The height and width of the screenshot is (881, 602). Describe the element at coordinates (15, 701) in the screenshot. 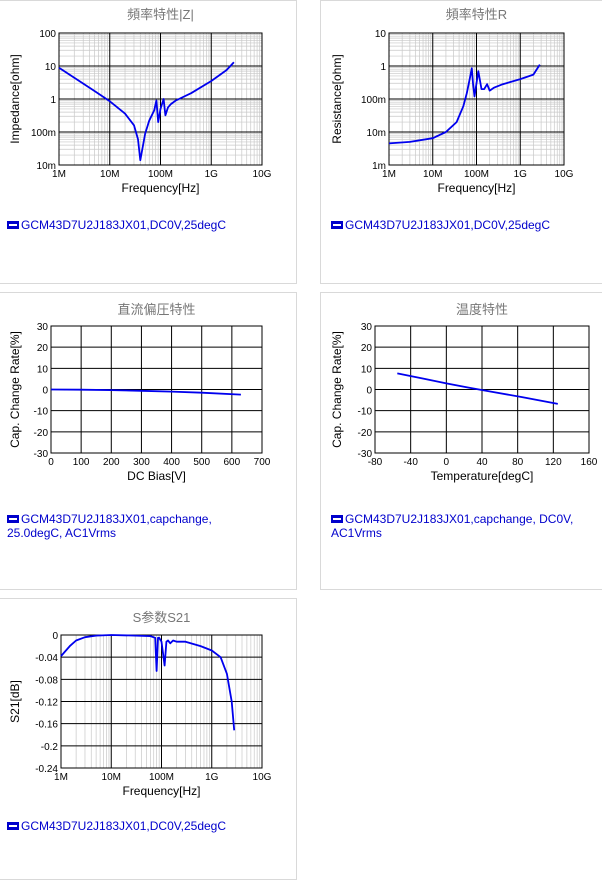

I see `y-axis-label: S21[dB]` at that location.